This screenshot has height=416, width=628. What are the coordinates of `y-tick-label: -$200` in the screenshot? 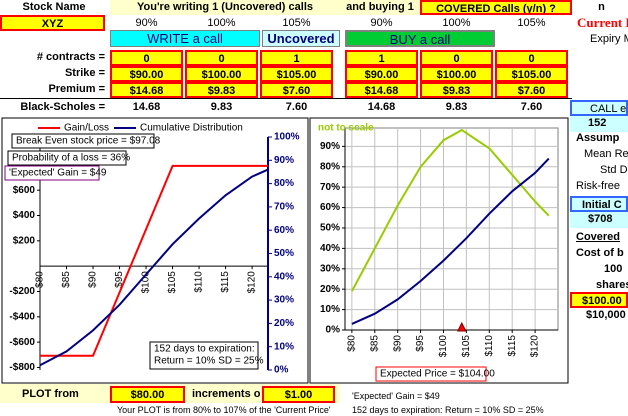 It's located at (22, 291).